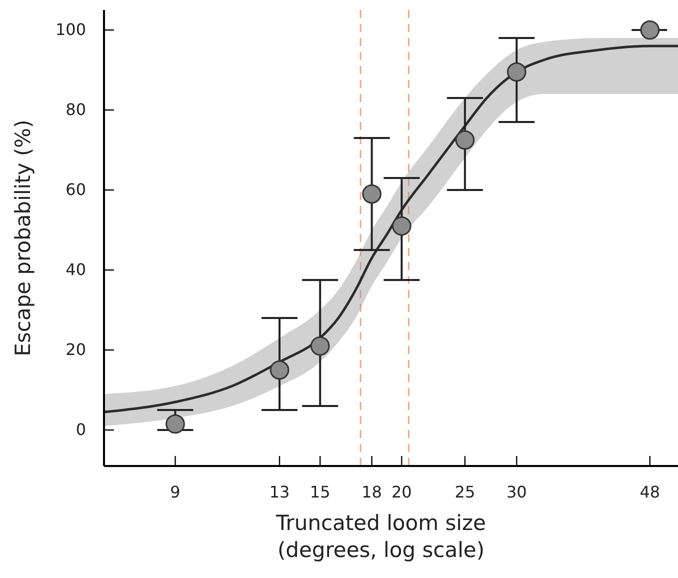 This screenshot has height=578, width=678. Describe the element at coordinates (516, 492) in the screenshot. I see `x-tick-label: 30` at that location.